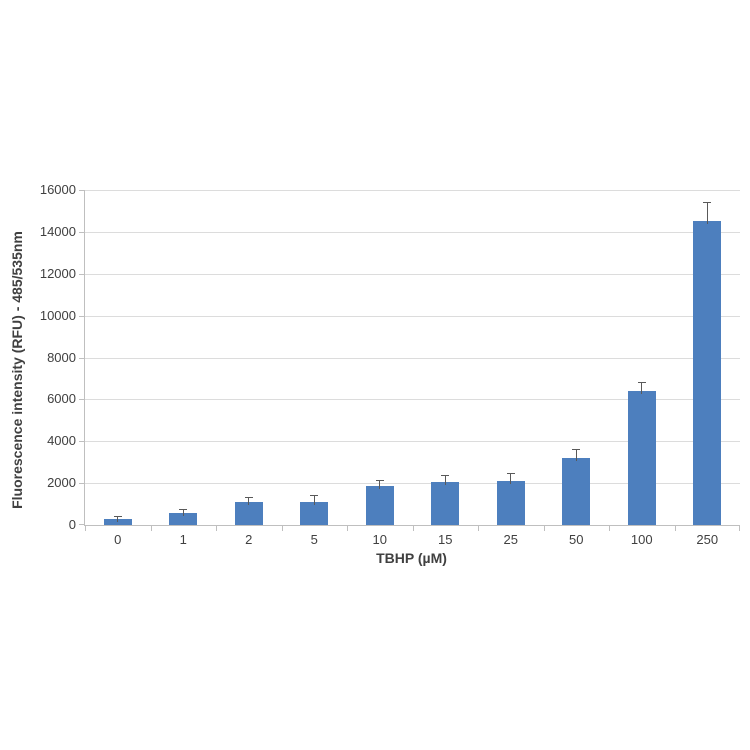 The height and width of the screenshot is (750, 750). What do you see at coordinates (249, 539) in the screenshot?
I see `x-tick-label-2: 2` at bounding box center [249, 539].